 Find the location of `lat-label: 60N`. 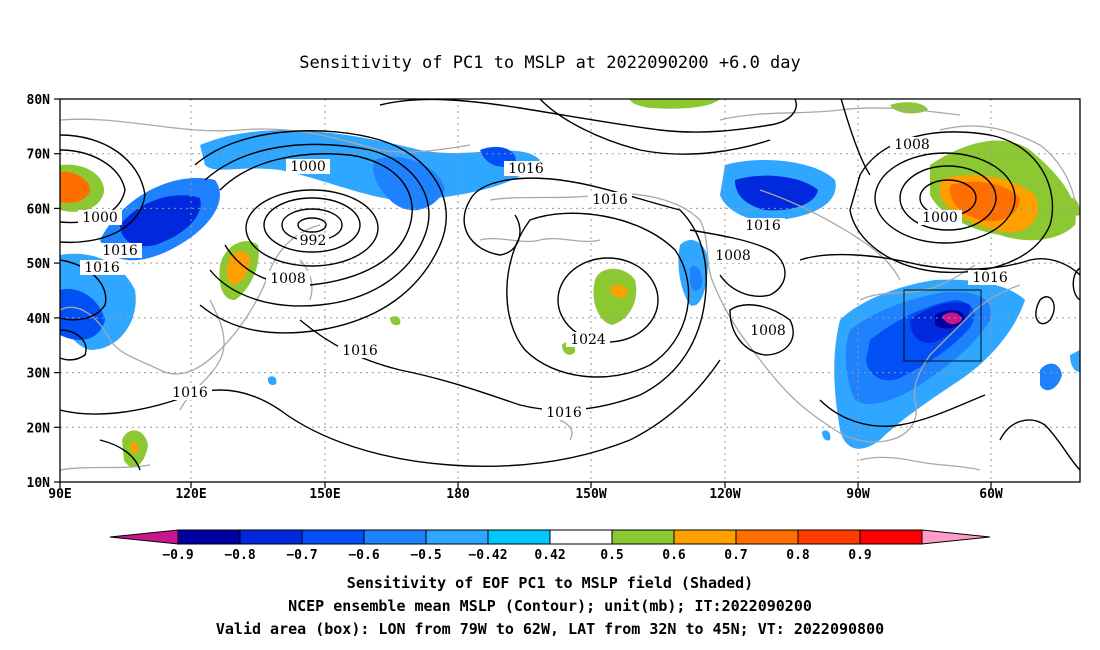

lat-label: 60N is located at coordinates (39, 209).